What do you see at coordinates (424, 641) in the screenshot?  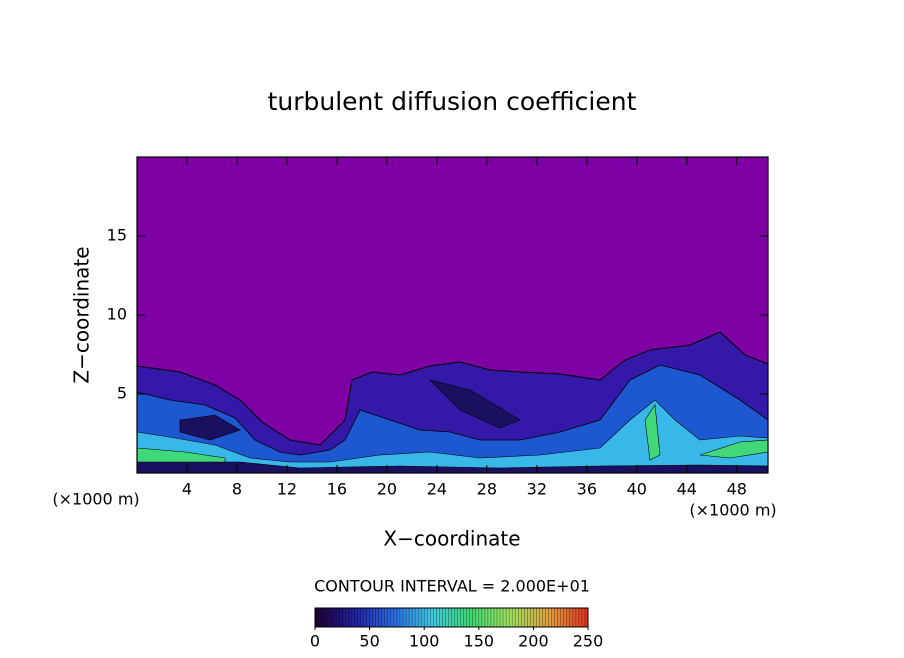 I see `colorbar-tick-label: 100` at bounding box center [424, 641].